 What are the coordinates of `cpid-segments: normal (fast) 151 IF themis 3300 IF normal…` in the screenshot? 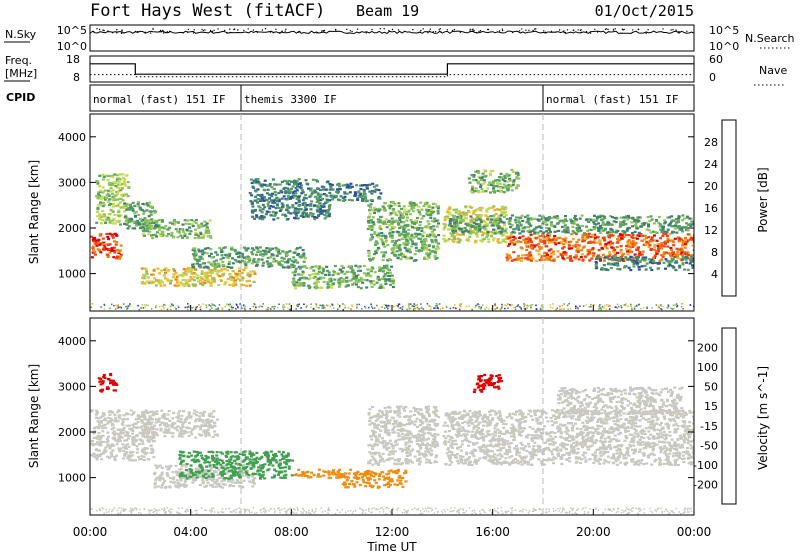 It's located at (385, 98).